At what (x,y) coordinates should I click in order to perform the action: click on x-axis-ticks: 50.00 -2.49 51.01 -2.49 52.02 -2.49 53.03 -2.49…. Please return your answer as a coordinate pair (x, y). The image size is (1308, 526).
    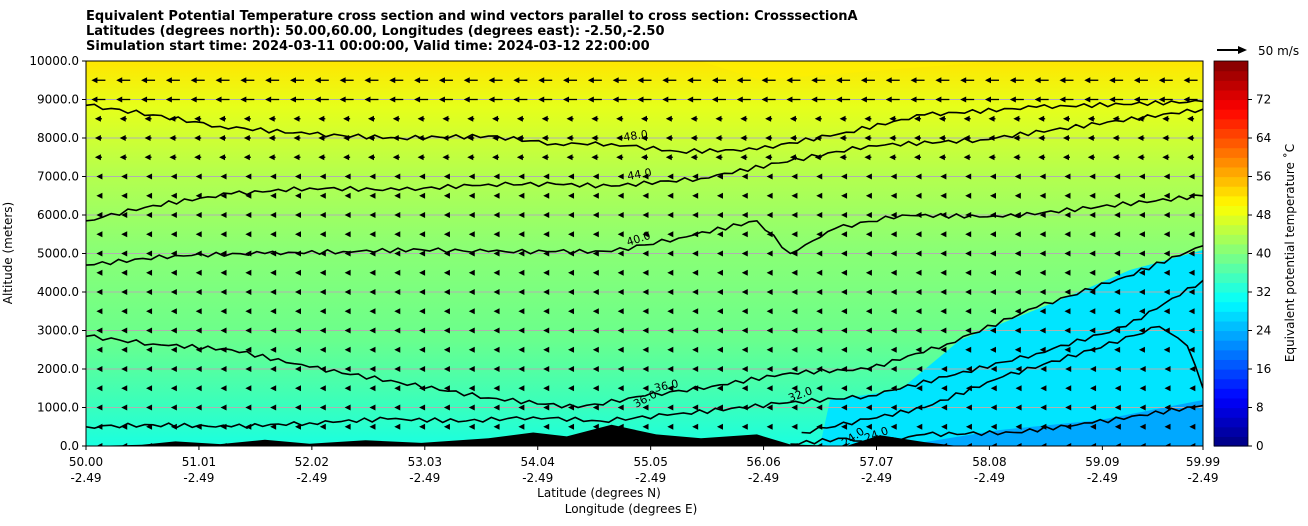
    Looking at the image, I should click on (644, 465).